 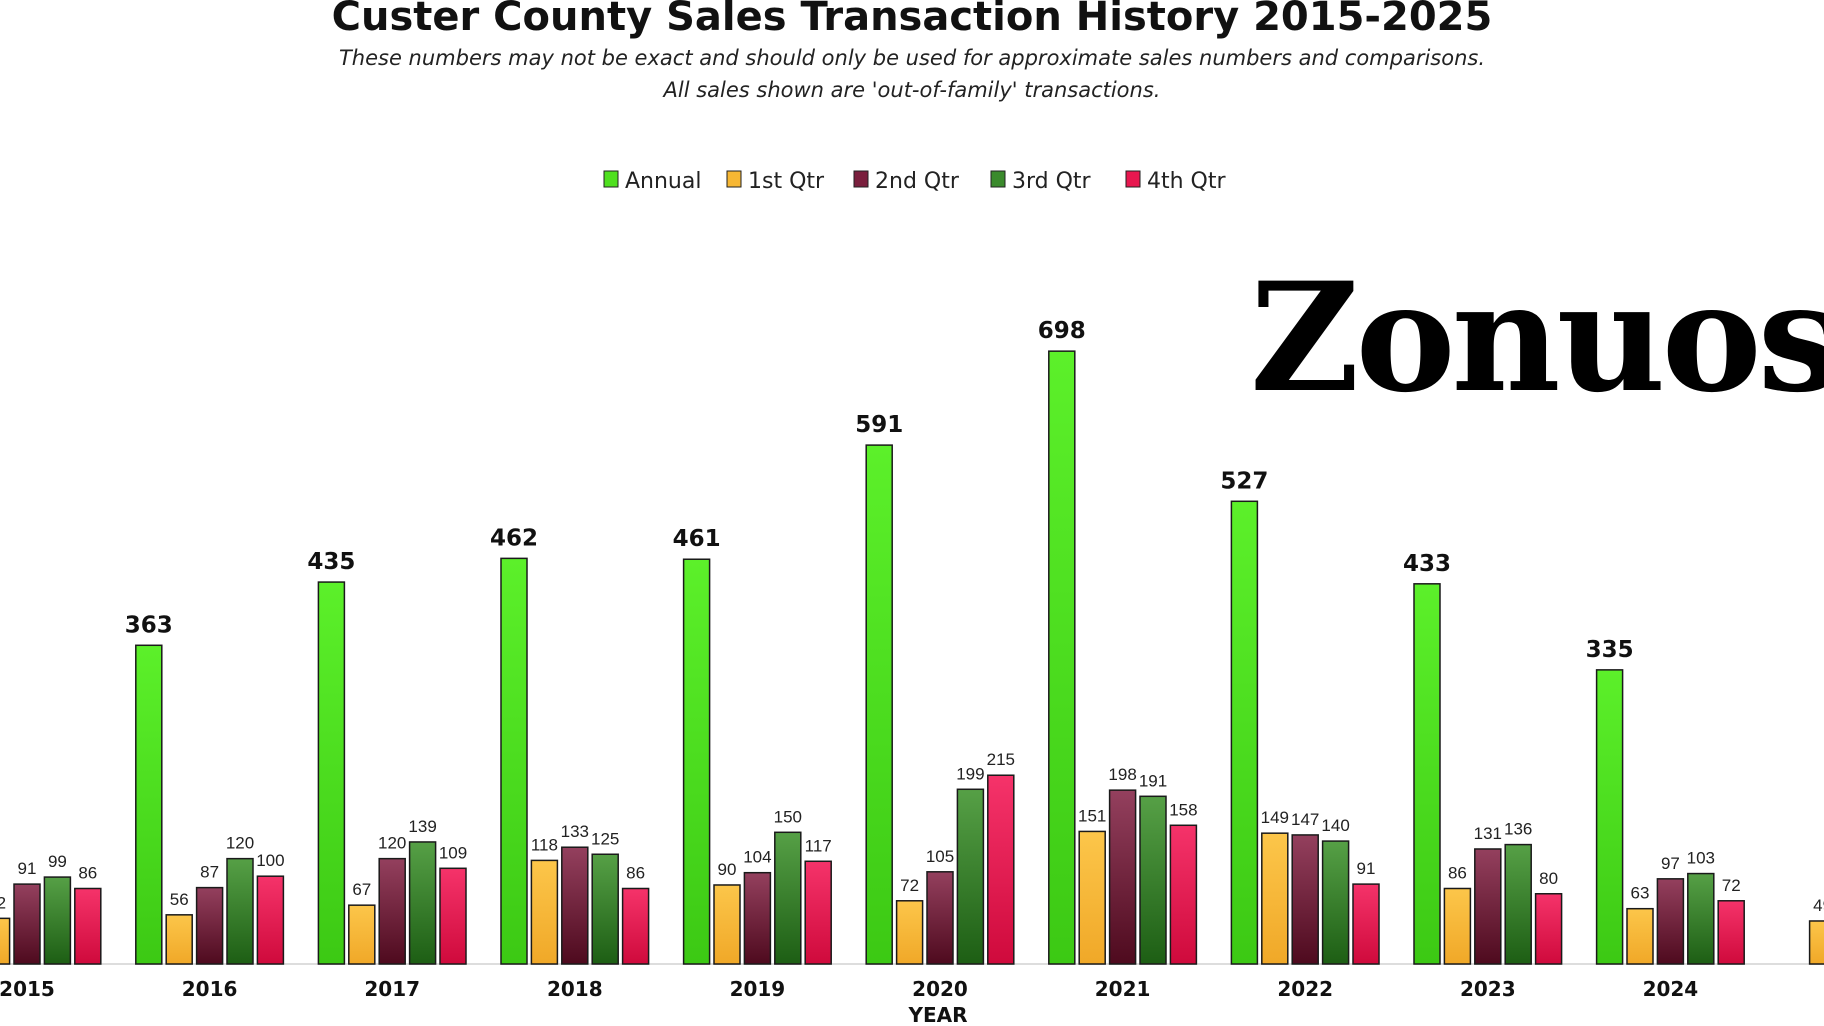 What do you see at coordinates (786, 181) in the screenshot?
I see `legend-label: 1st Qtr` at bounding box center [786, 181].